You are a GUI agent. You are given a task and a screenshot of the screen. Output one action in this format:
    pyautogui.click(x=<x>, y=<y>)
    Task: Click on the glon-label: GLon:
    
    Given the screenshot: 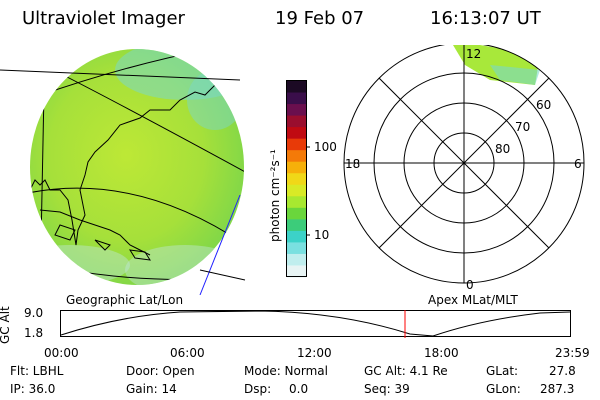 What is the action you would take?
    pyautogui.click(x=503, y=389)
    